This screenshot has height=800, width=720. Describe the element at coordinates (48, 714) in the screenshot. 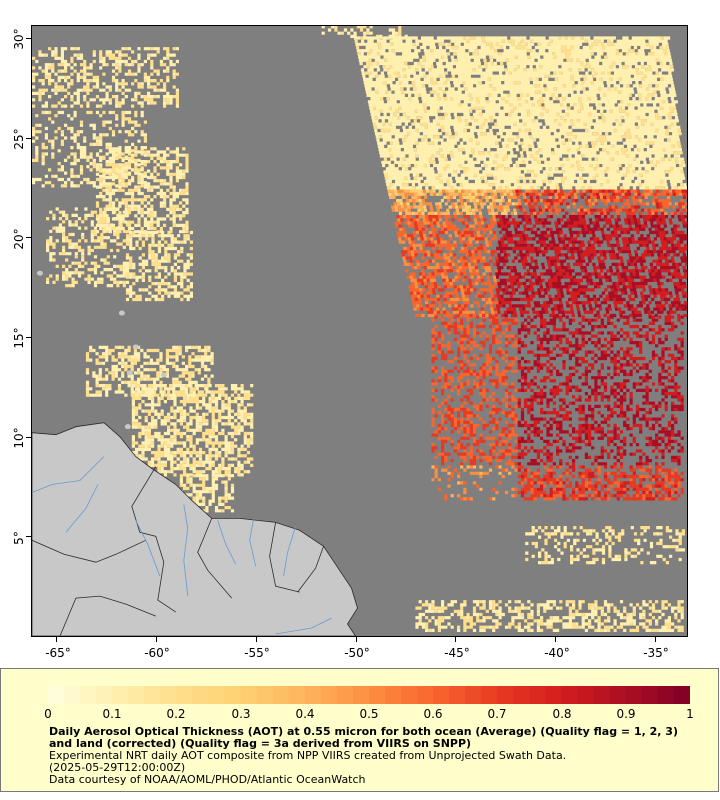

I see `colorbar-label-0: 0` at that location.